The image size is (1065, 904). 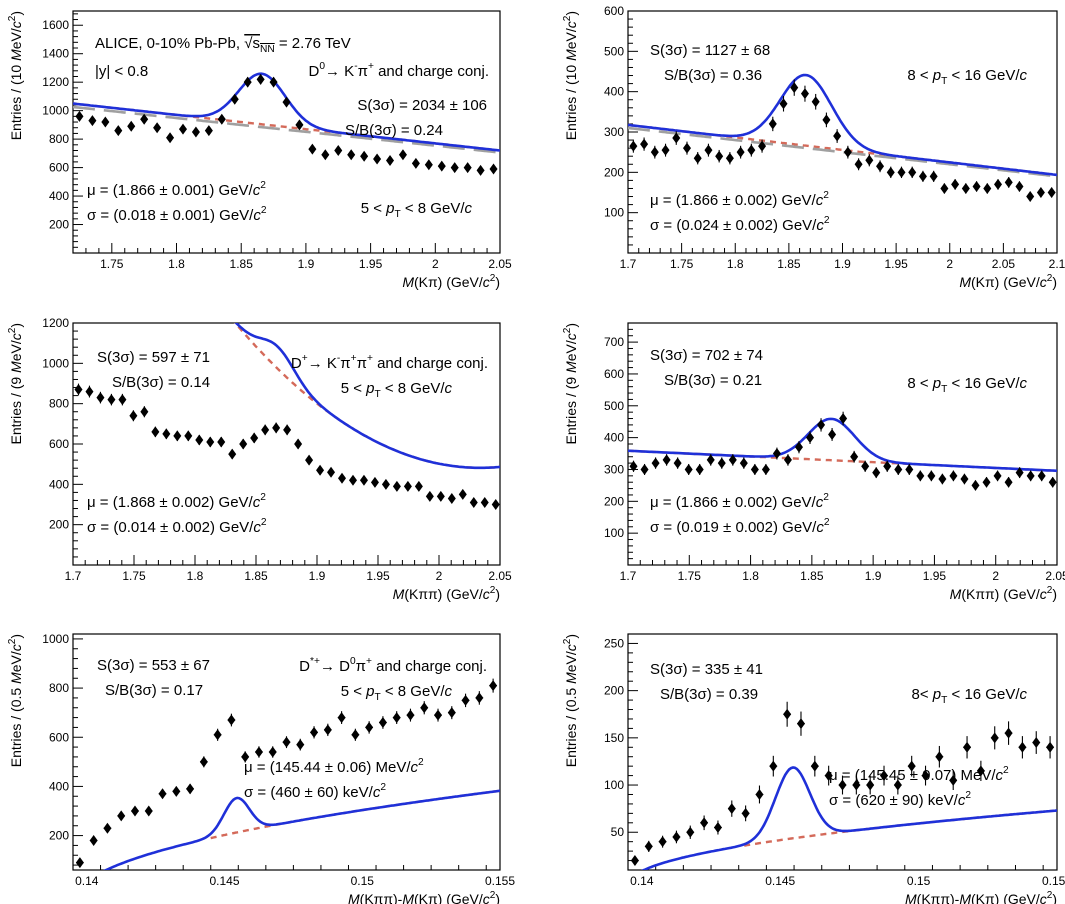 What do you see at coordinates (967, 385) in the screenshot?
I see `annotation-text: 8 < pT < 16 GeV/c` at bounding box center [967, 385].